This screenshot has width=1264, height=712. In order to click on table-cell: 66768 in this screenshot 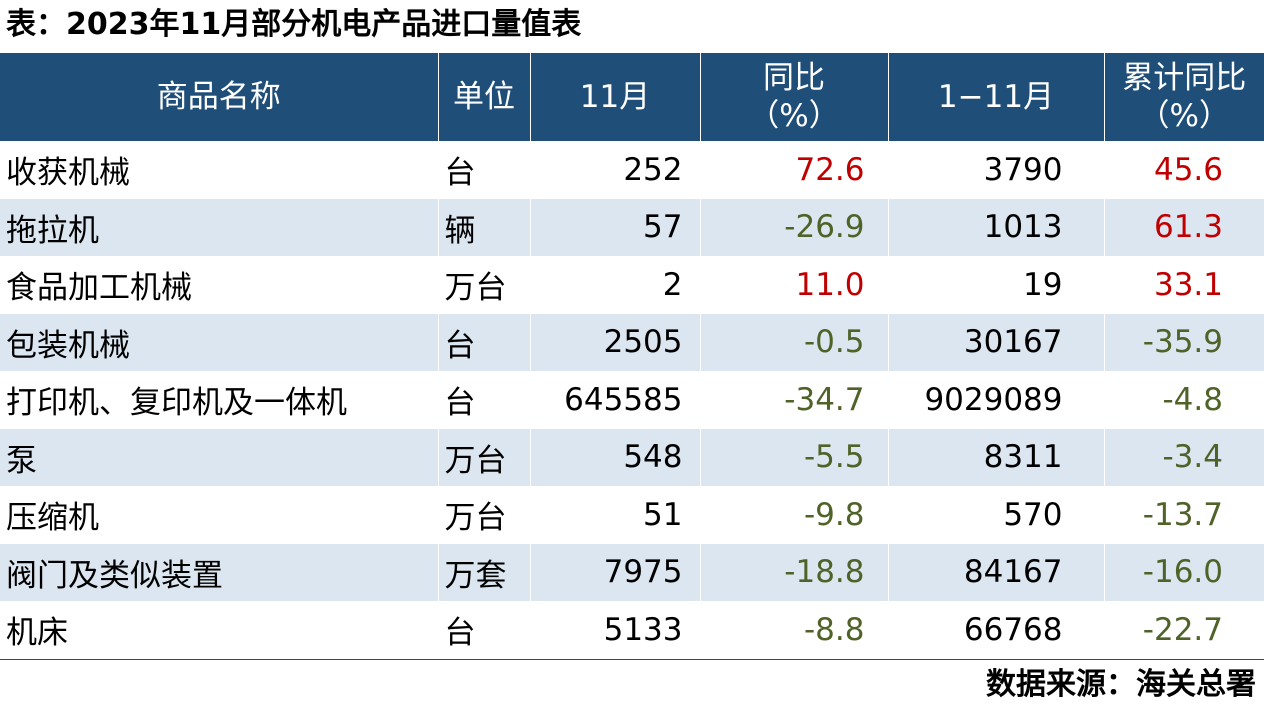, I will do `click(995, 630)`.